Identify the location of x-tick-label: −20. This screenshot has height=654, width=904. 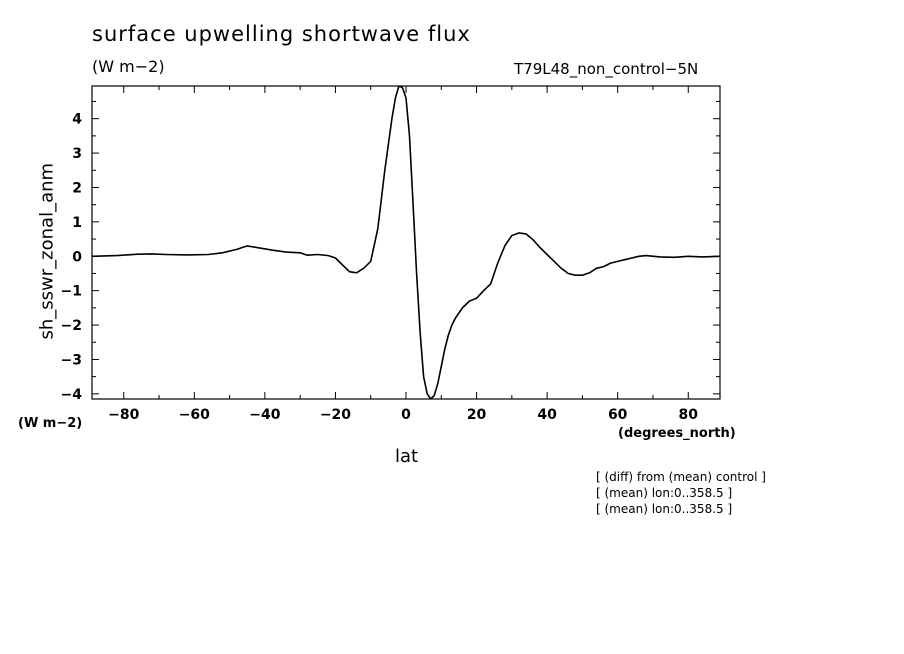
(335, 415).